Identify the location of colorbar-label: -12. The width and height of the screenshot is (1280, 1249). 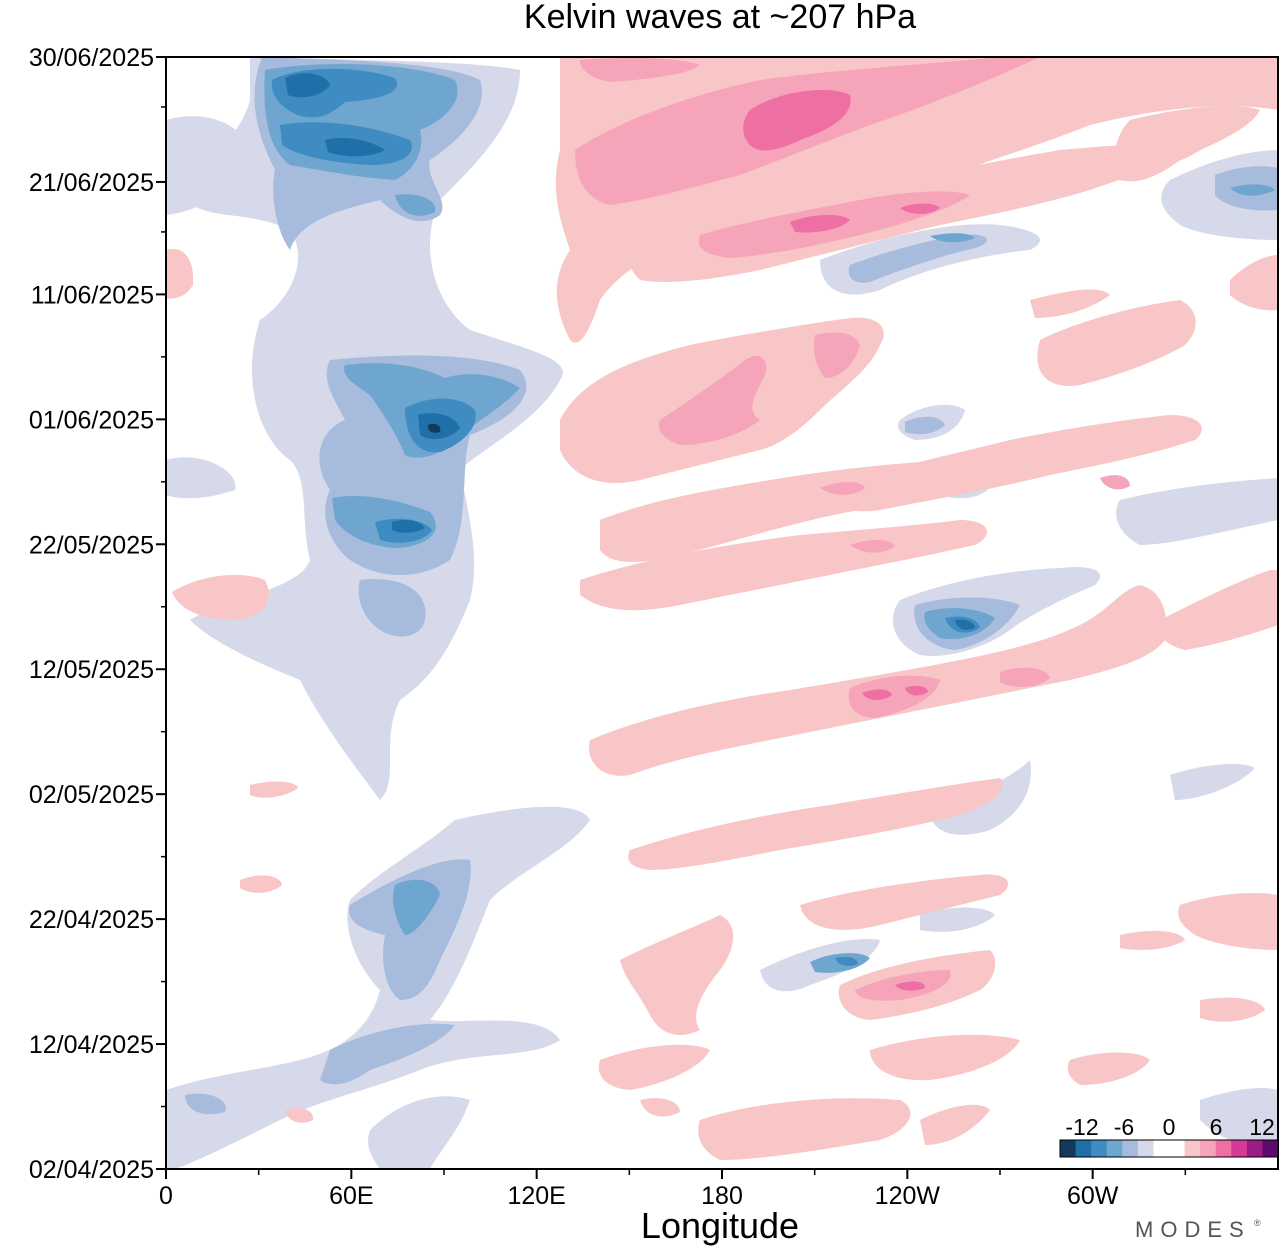
(1081, 1127).